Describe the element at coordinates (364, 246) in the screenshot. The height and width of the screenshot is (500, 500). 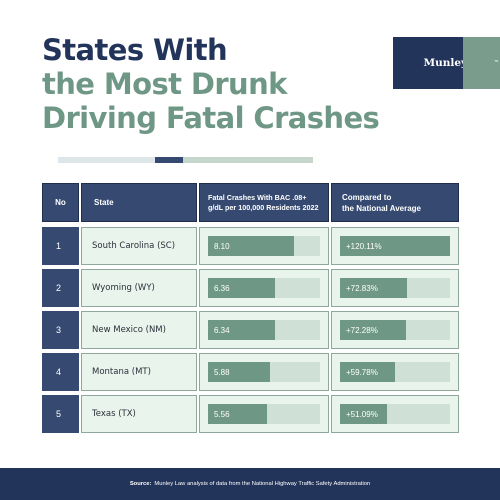
I see `vs-national-value: +120.11%` at that location.